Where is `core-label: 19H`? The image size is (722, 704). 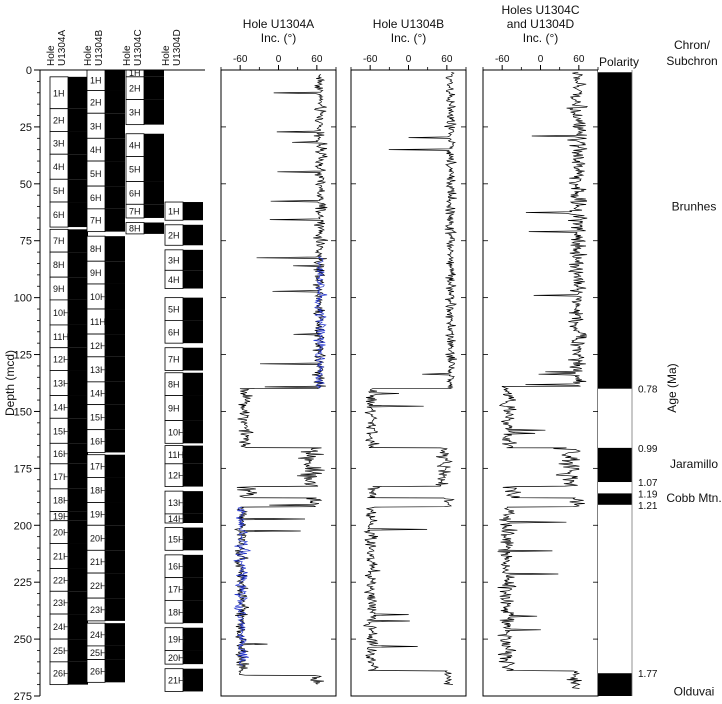
core-label: 19H is located at coordinates (61, 517).